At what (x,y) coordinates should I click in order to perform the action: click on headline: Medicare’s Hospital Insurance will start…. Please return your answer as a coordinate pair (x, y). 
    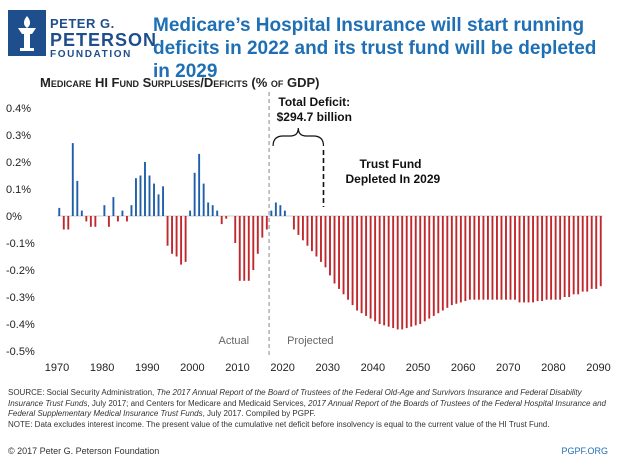
    Looking at the image, I should click on (375, 48).